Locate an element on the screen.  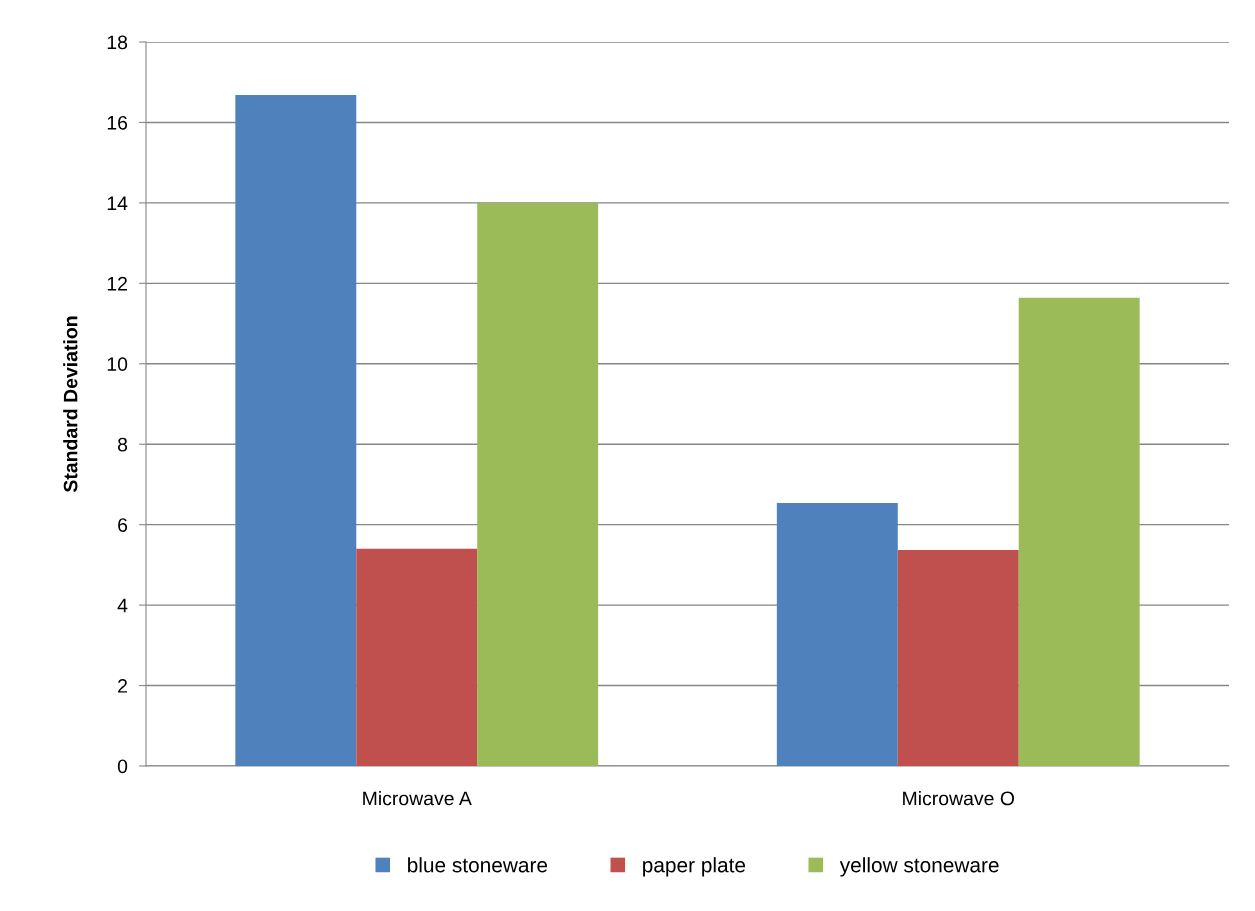
y-tick-label: 18 is located at coordinates (117, 42).